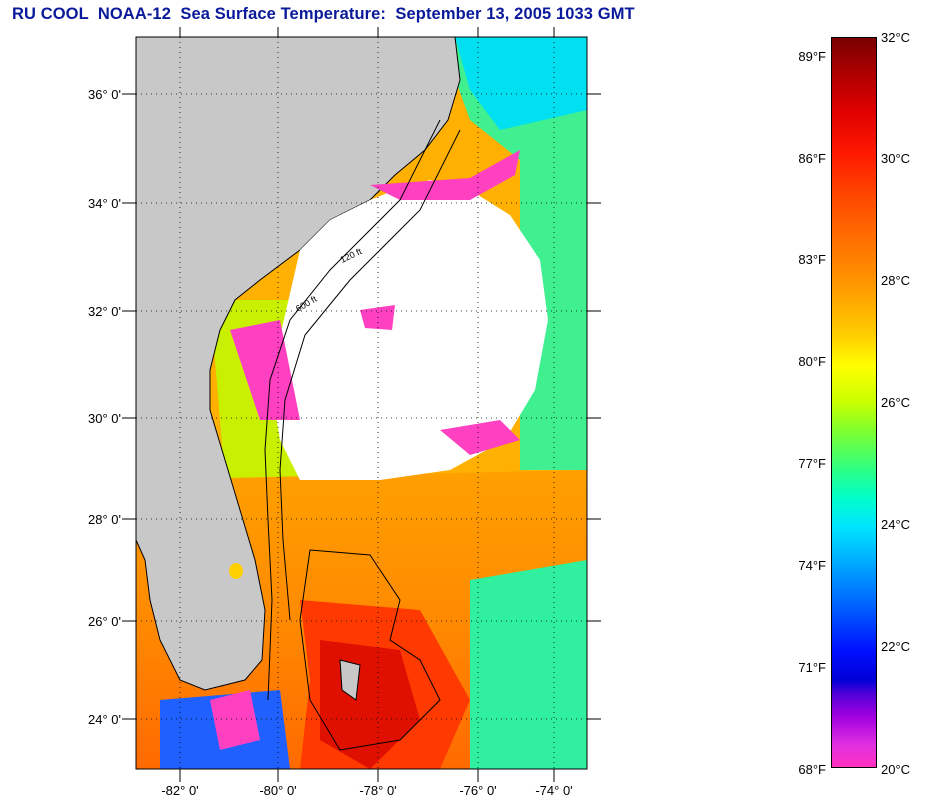  Describe the element at coordinates (812, 56) in the screenshot. I see `colorbar-label-89f: 89°F` at that location.